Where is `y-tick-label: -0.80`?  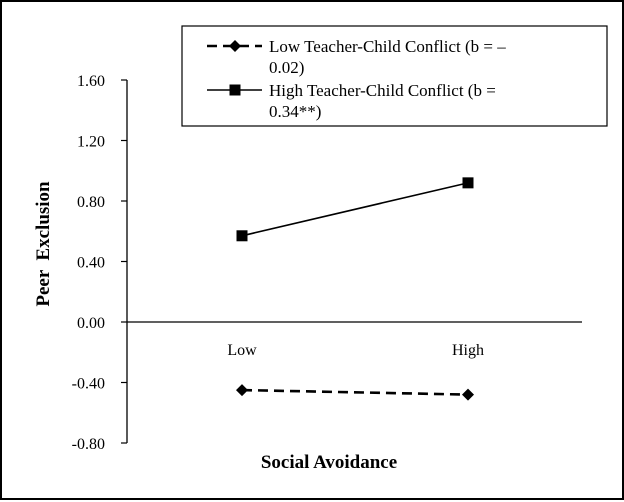
y-tick-label: -0.80 is located at coordinates (88, 444).